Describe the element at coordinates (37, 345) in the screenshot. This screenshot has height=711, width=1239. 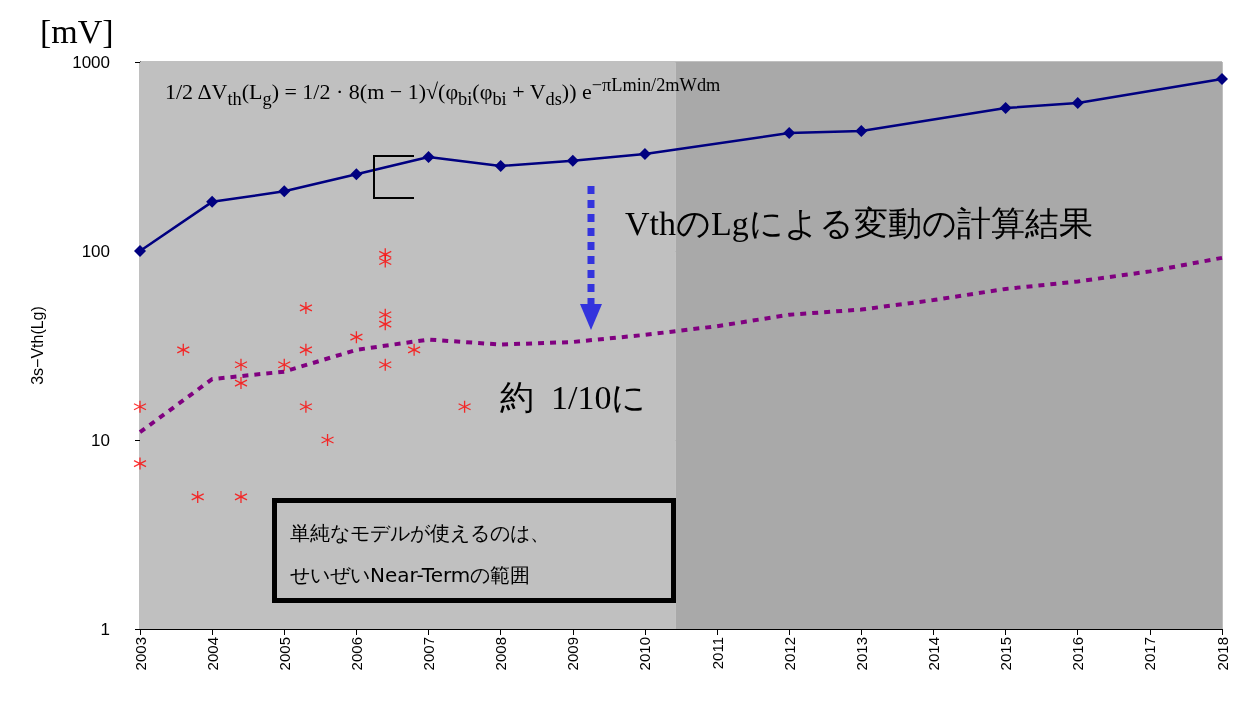
I see `y-axis-title: 3s−Vth(Lg)` at that location.